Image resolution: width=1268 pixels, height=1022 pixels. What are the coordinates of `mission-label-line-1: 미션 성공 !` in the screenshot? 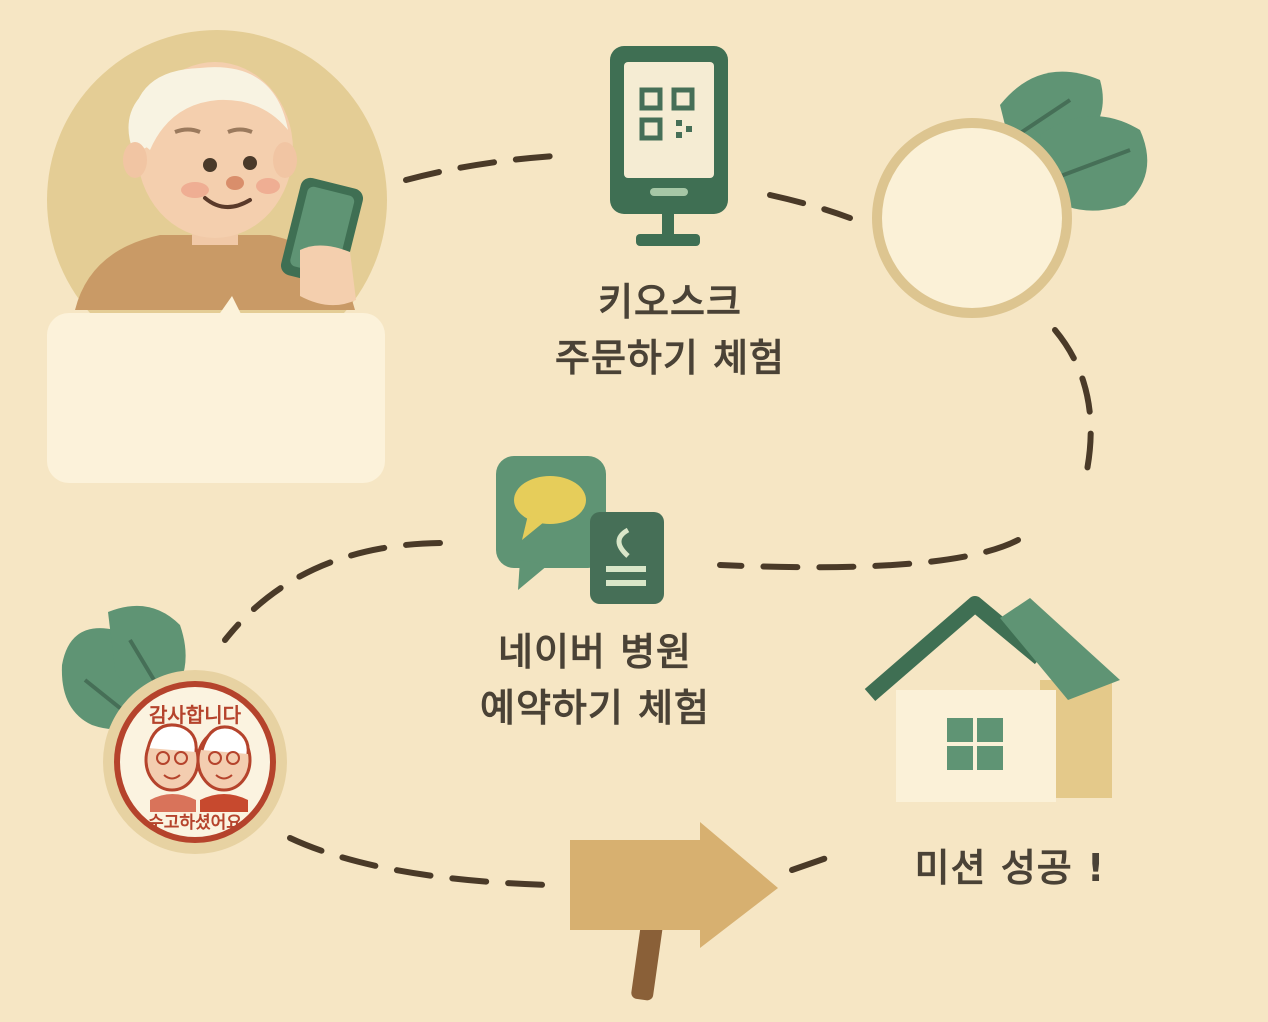 It's located at (1010, 868).